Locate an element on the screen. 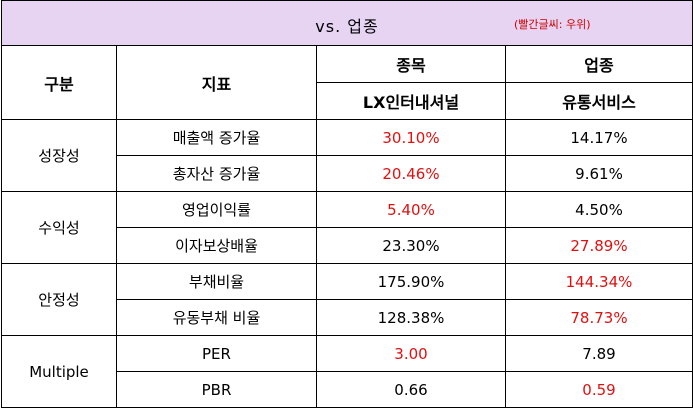 The image size is (693, 412). industry-value-cell: 9.61% is located at coordinates (599, 173).